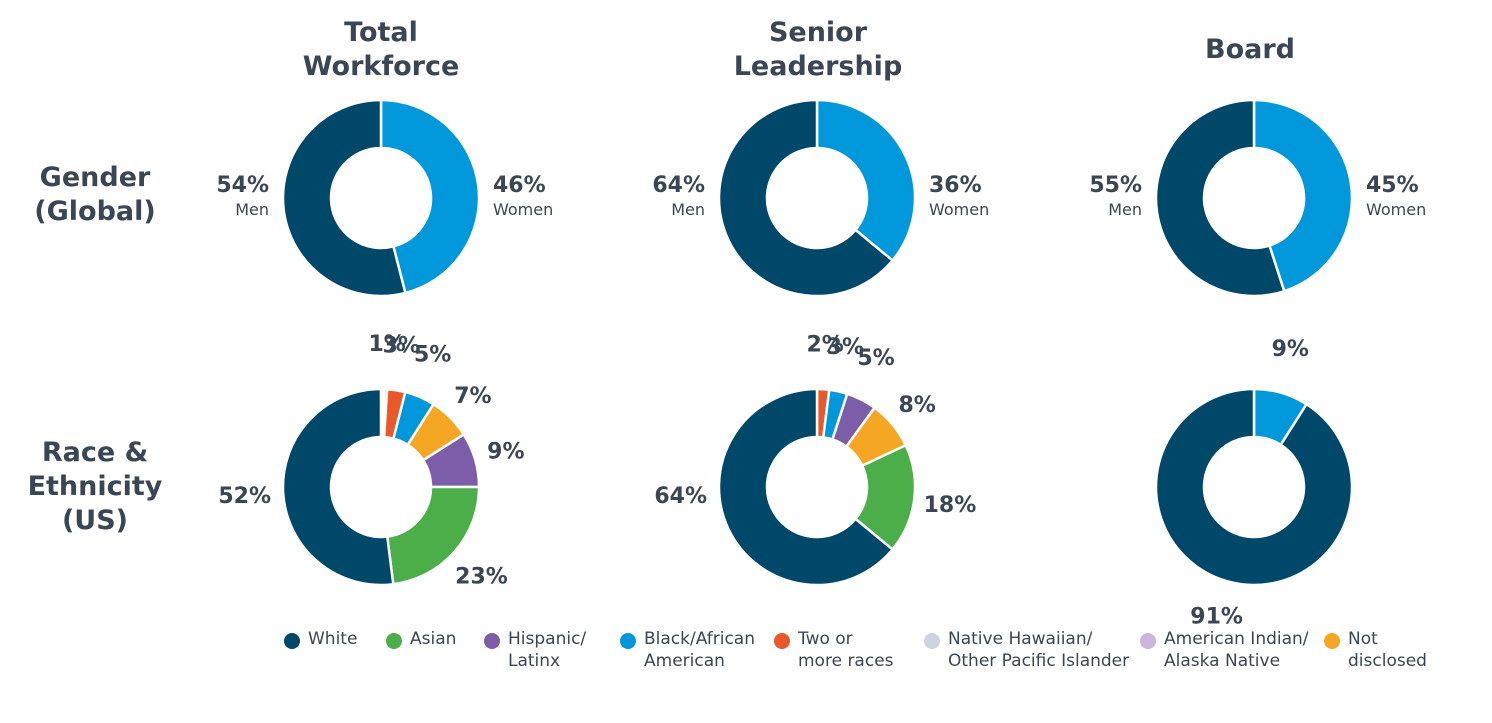  What do you see at coordinates (244, 496) in the screenshot?
I see `data-label-total-workforce-white: 52%` at bounding box center [244, 496].